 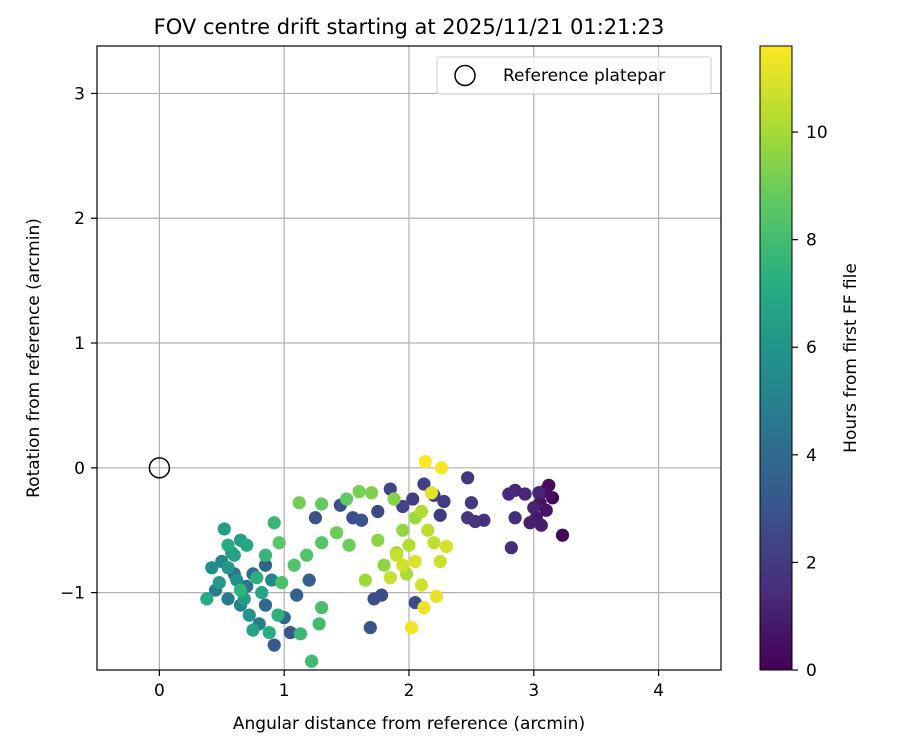 What do you see at coordinates (658, 691) in the screenshot?
I see `x-tick-label: 4` at bounding box center [658, 691].